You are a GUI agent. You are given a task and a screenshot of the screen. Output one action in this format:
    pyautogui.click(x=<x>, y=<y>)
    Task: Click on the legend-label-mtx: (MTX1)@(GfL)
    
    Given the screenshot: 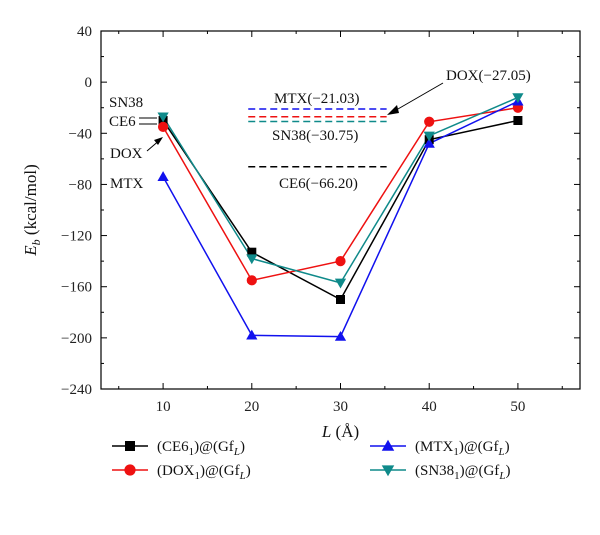 What is the action you would take?
    pyautogui.click(x=462, y=448)
    